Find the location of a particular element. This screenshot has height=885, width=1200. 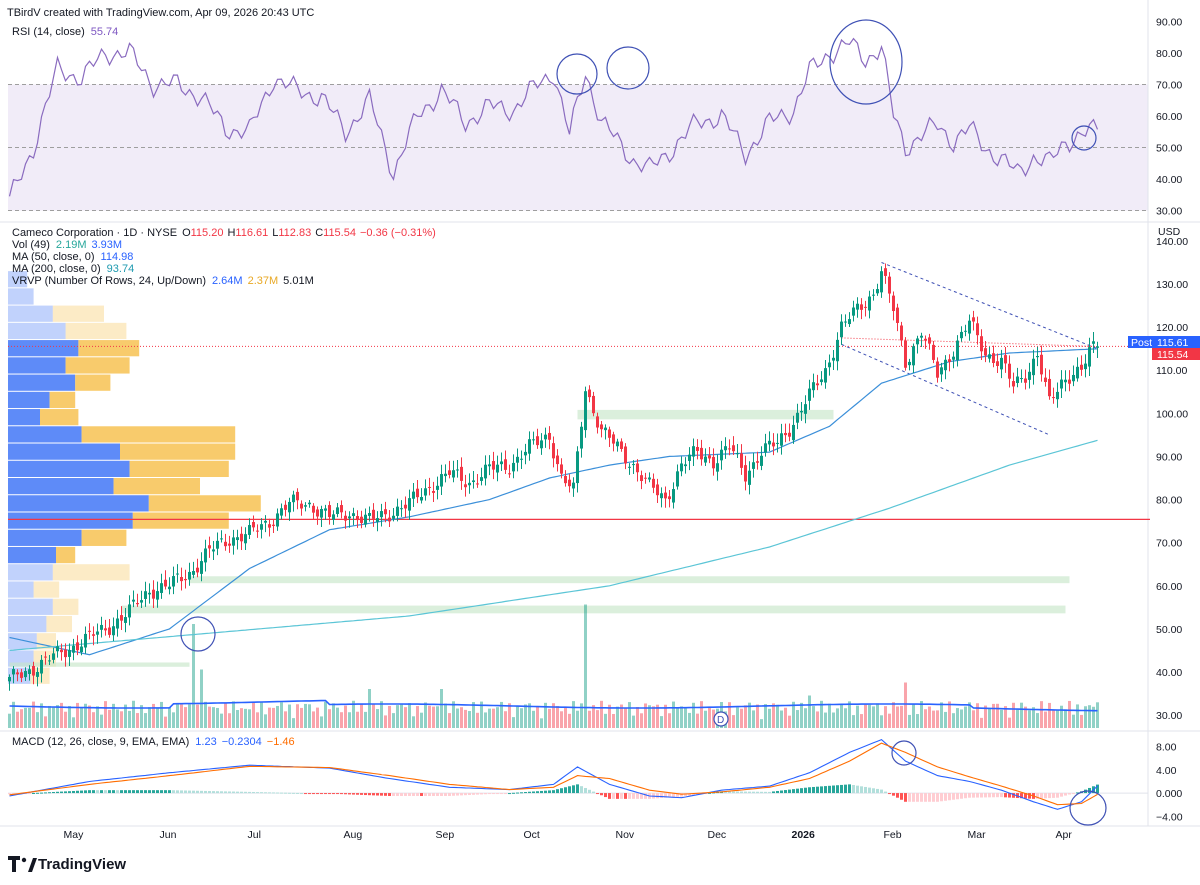

signal-line is located at coordinates (553, 774).